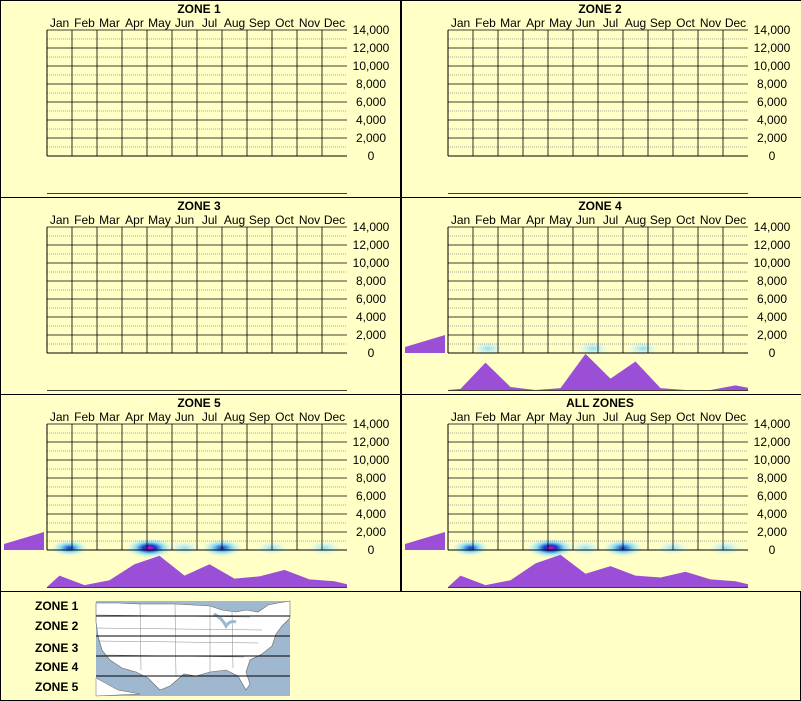  What do you see at coordinates (57, 667) in the screenshot?
I see `legend-zone-4: ZONE 4` at bounding box center [57, 667].